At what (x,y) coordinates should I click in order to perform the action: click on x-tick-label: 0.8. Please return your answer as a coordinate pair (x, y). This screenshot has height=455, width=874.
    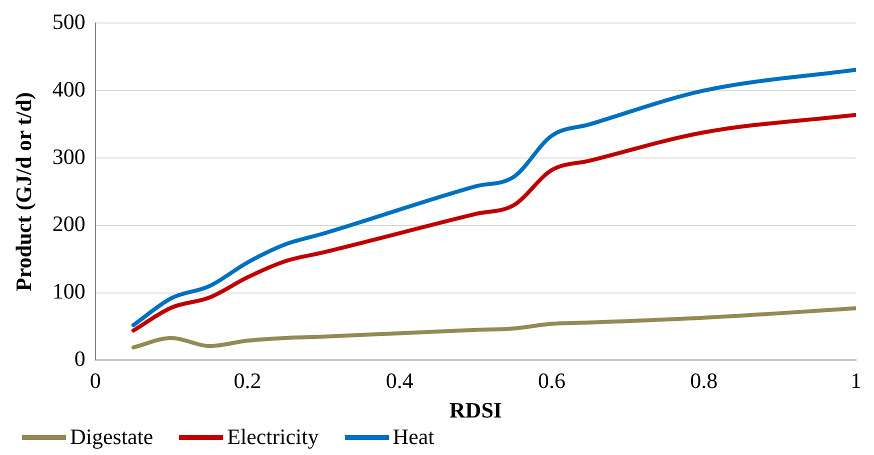
    Looking at the image, I should click on (704, 381).